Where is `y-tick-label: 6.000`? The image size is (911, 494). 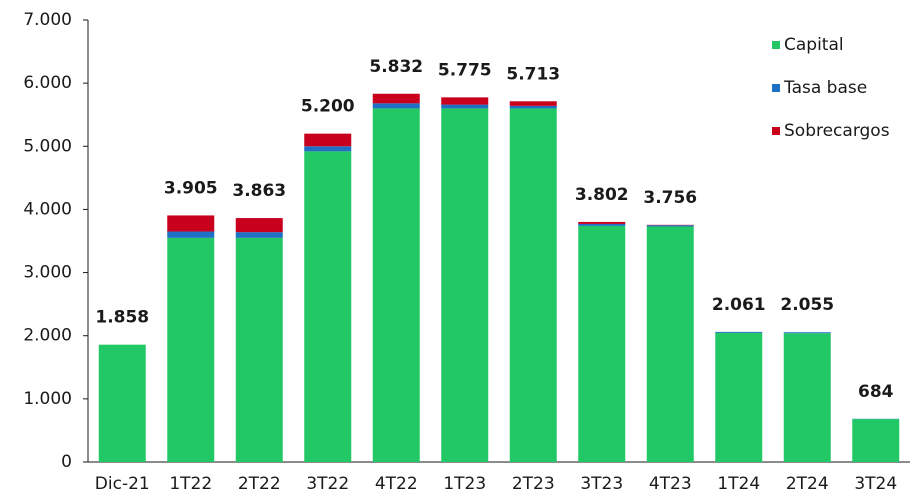 y-tick-label: 6.000 is located at coordinates (47, 83).